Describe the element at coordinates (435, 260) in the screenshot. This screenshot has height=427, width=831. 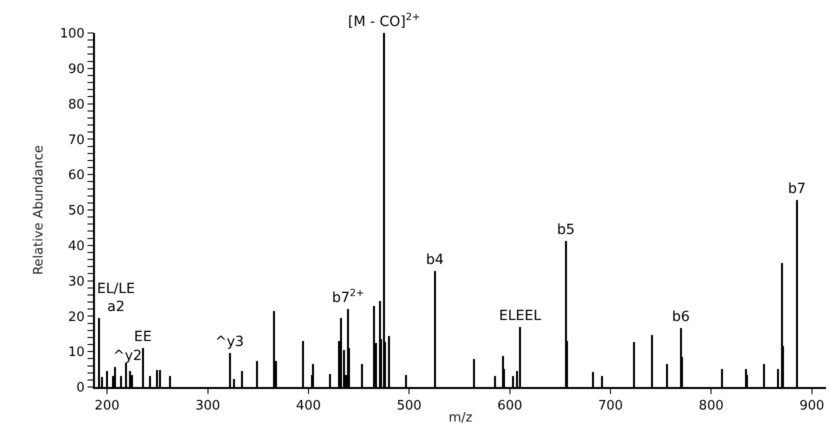
I see `annotation: b4` at that location.